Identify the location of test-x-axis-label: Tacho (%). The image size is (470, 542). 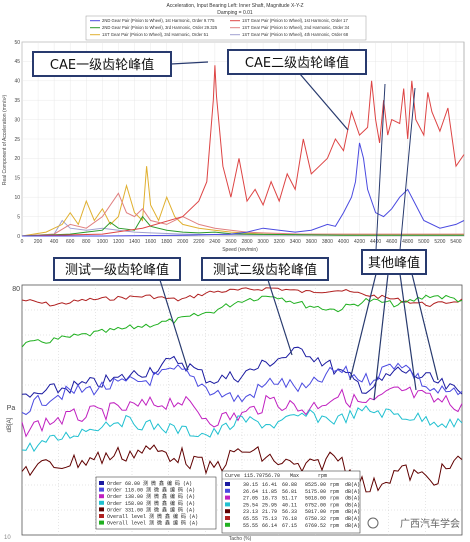
(240, 539).